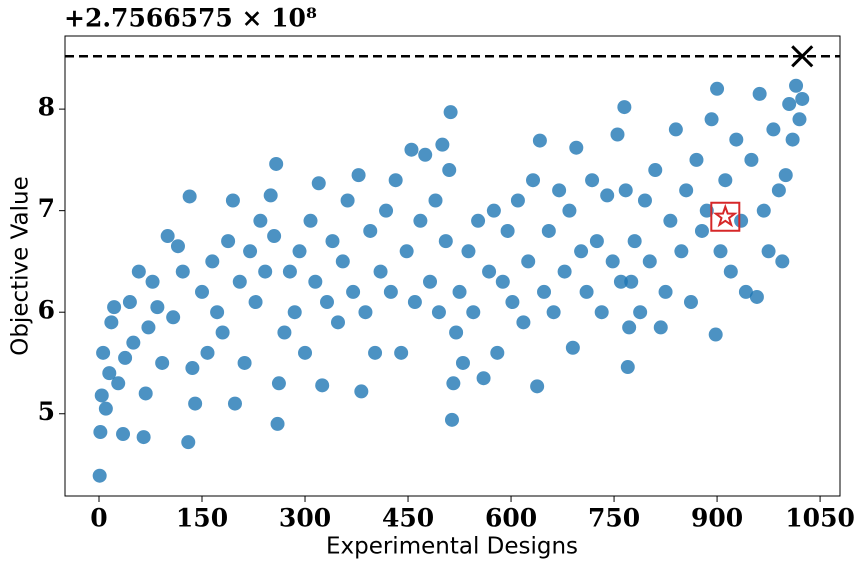 This screenshot has width=864, height=571. Describe the element at coordinates (452, 547) in the screenshot. I see `x-axis-label: Experimental Designs` at that location.